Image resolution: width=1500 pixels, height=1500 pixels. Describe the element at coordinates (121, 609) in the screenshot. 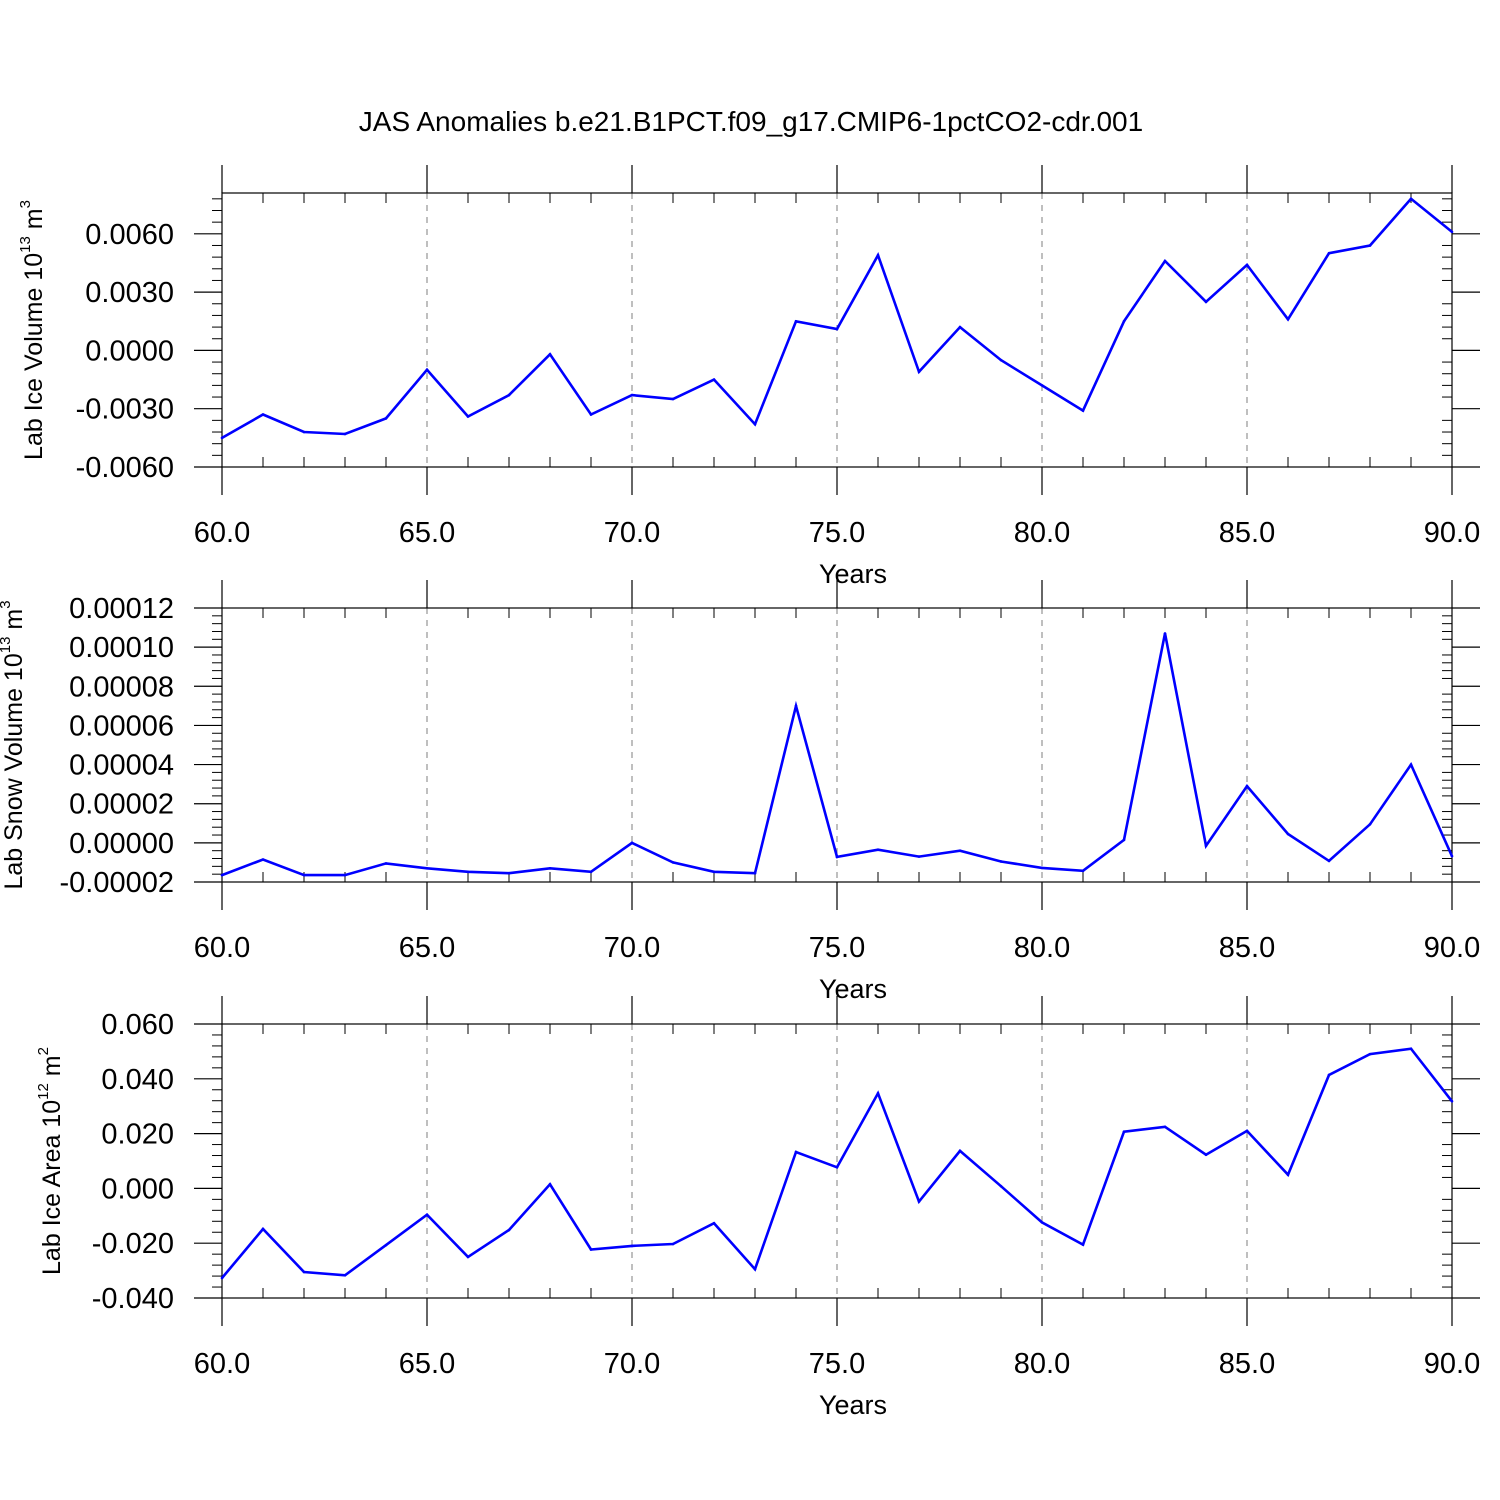

I see `y-tick-label: 0.00012` at that location.